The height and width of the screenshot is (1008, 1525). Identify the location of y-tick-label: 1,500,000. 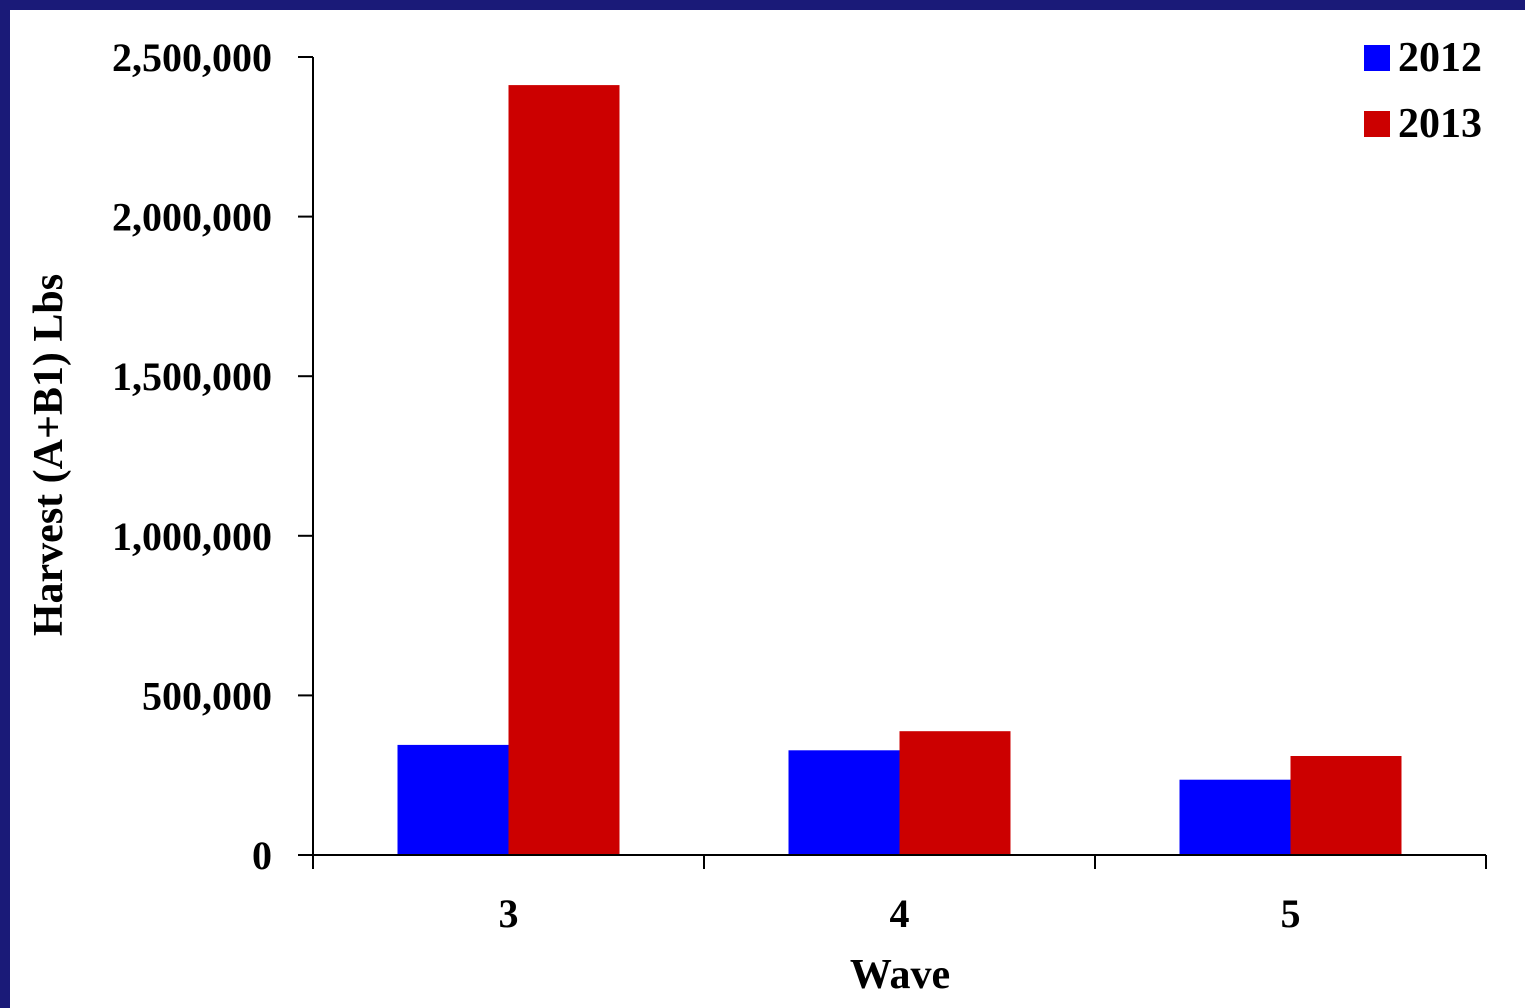
(192, 376).